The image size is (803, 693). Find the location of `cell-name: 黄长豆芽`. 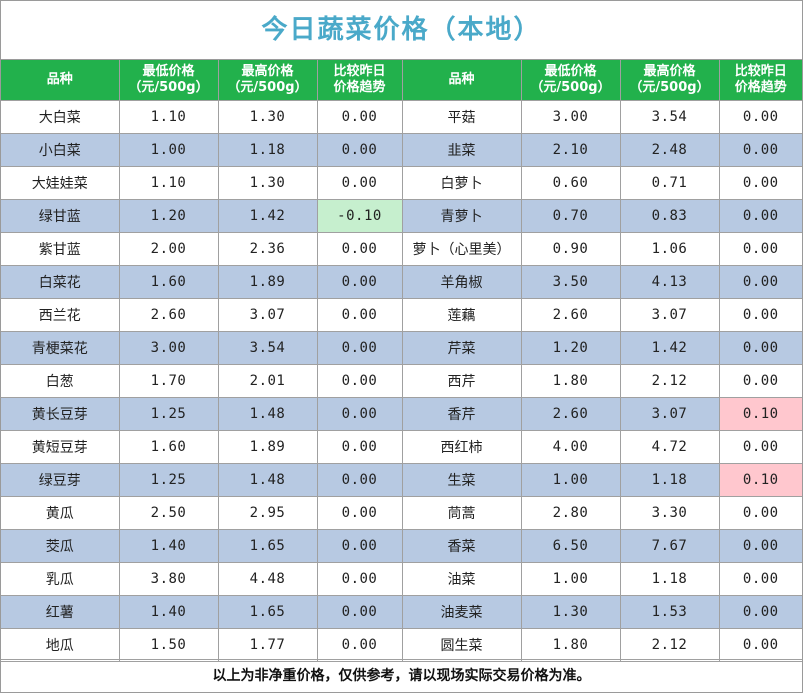

cell-name: 黄长豆芽 is located at coordinates (60, 413).